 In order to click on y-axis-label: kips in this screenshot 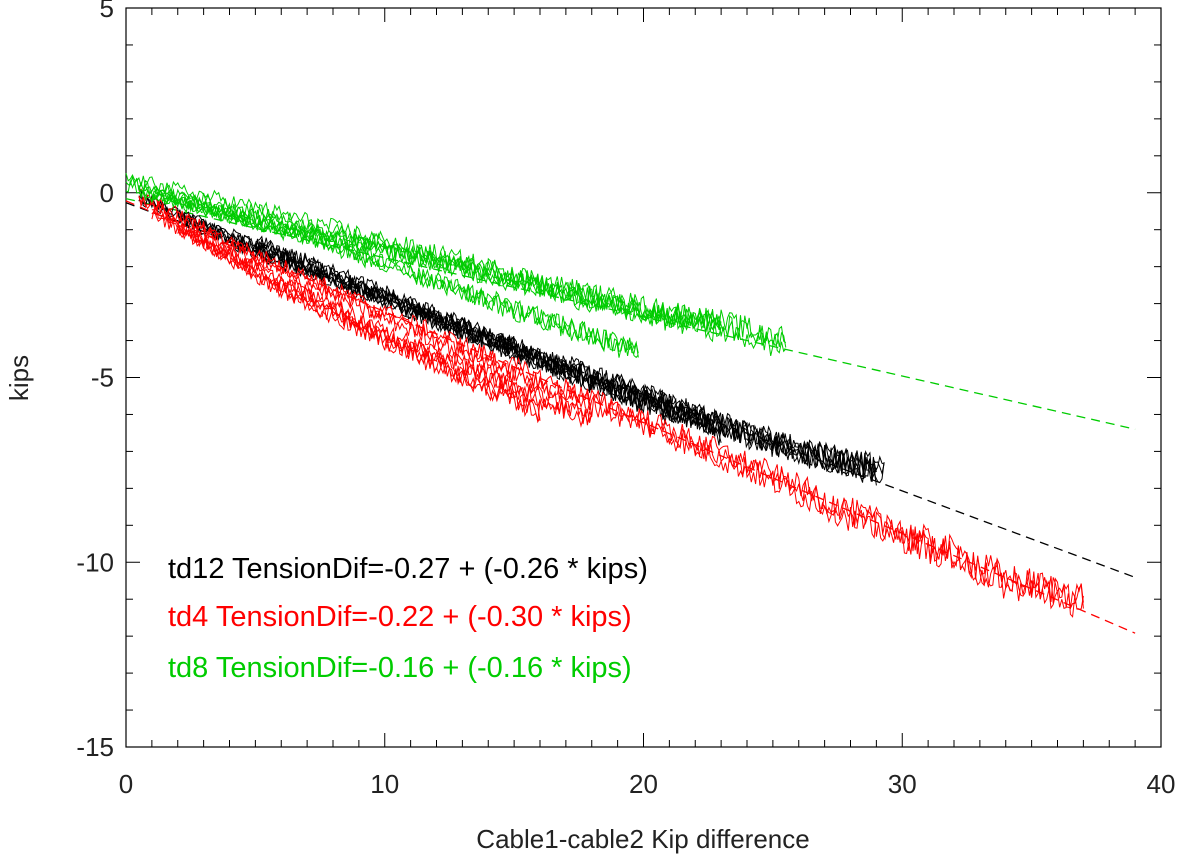, I will do `click(19, 378)`.